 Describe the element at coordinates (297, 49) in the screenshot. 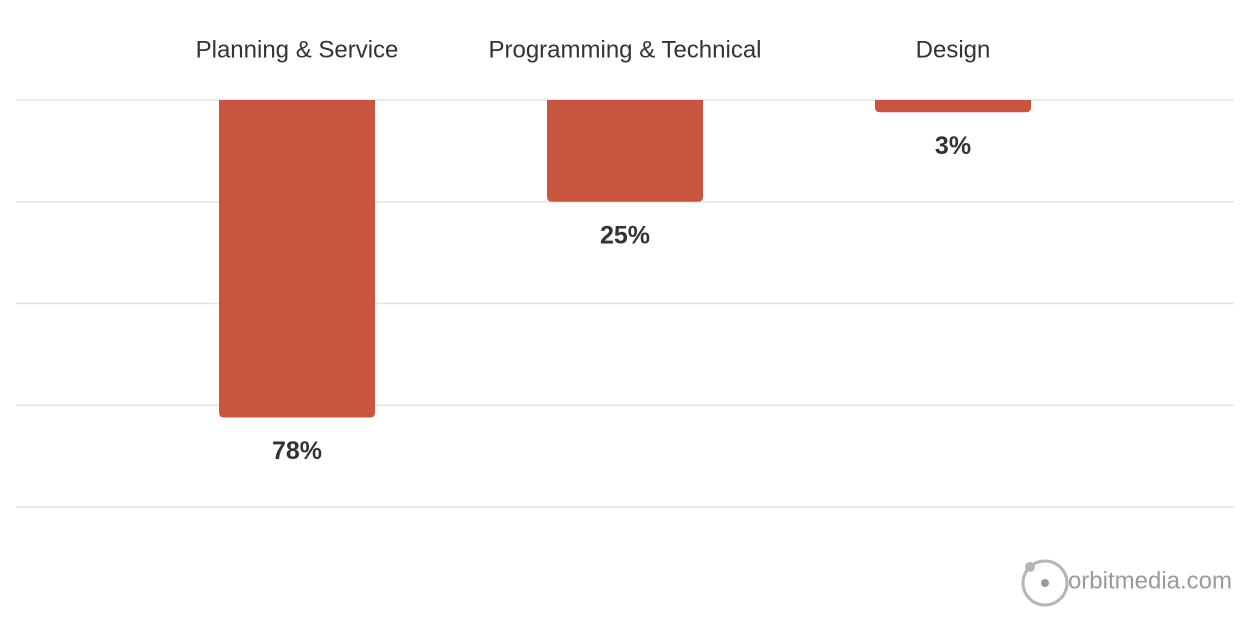

I see `category-label: Planning & Service` at that location.